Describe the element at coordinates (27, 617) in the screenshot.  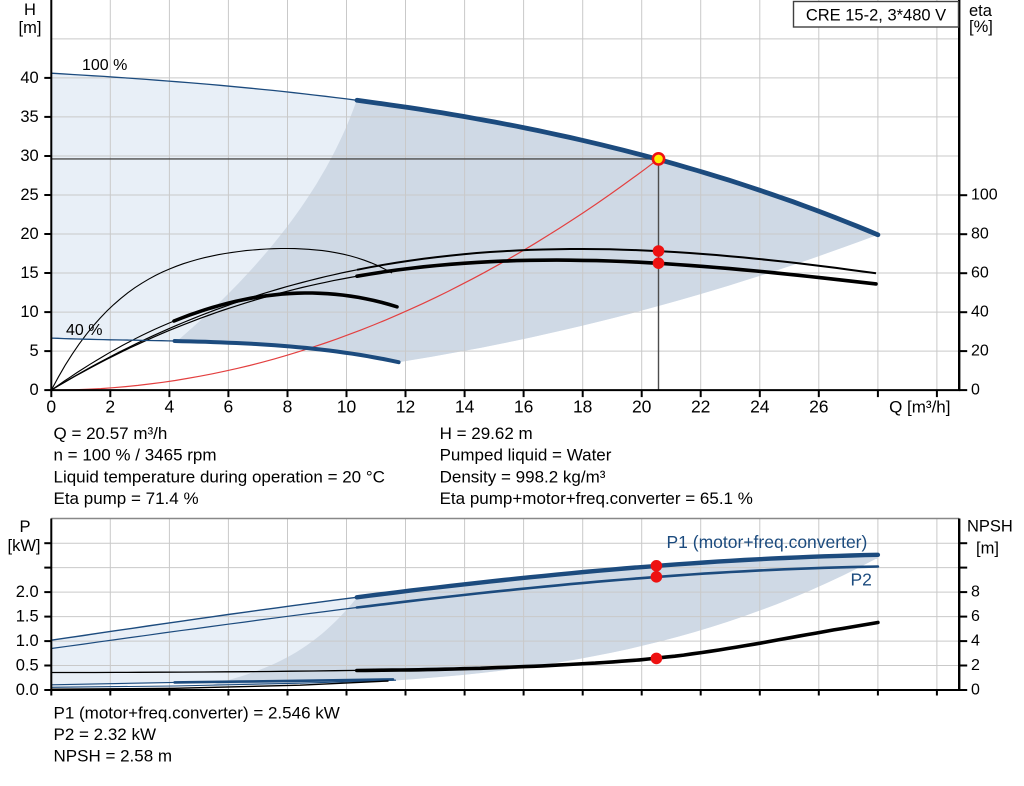
I see `svg-text: 1.5` at that location.